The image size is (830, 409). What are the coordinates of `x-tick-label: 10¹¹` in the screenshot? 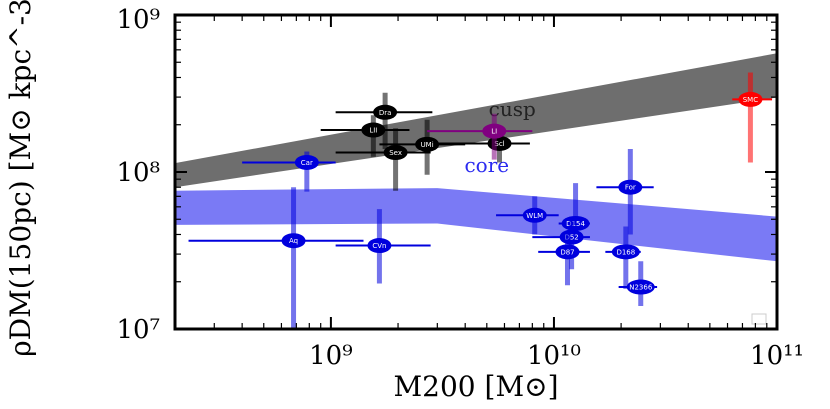 It's located at (777, 356).